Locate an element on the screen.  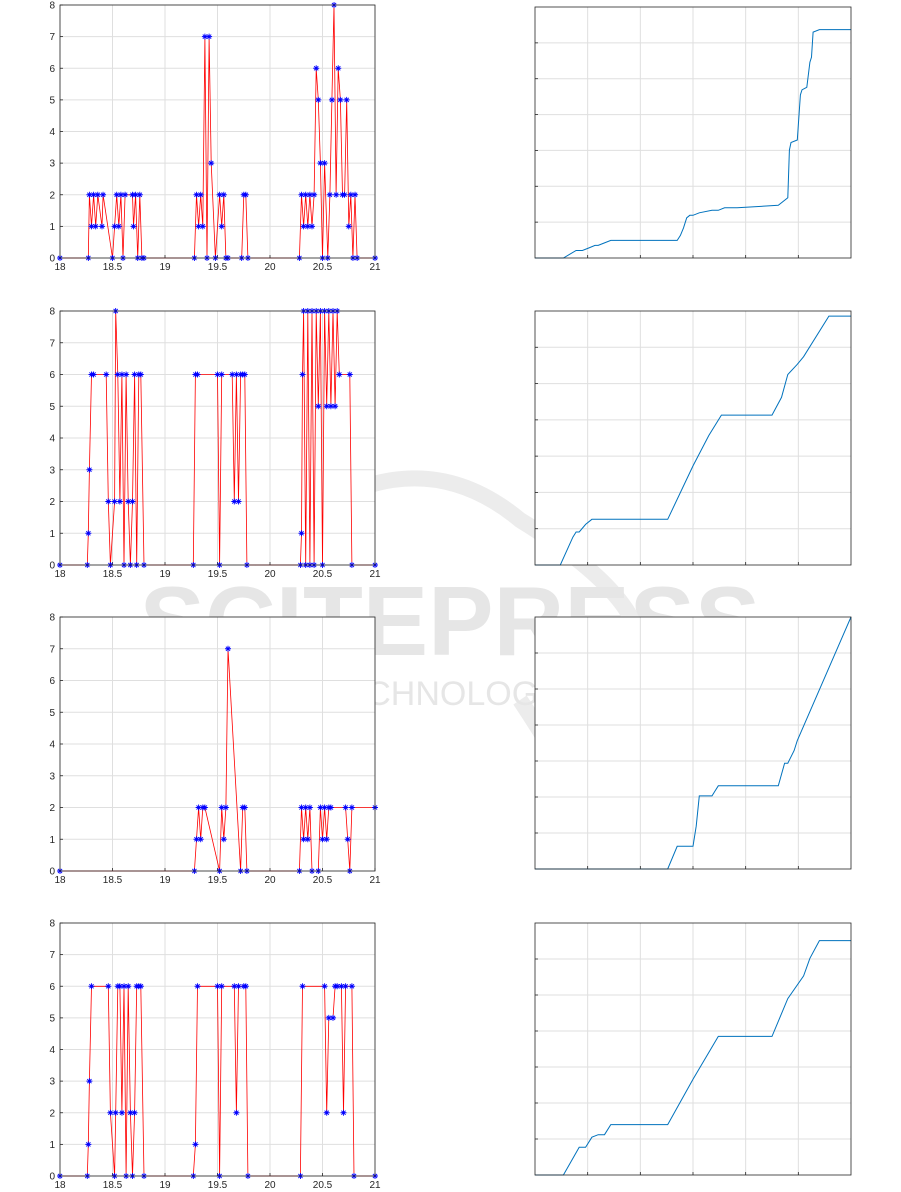
chart-panel-3: 18 18.5 19 19.5 20 20.5 21 0 1 2 3 4 5 6 7 8 is located at coordinates (215, 444).